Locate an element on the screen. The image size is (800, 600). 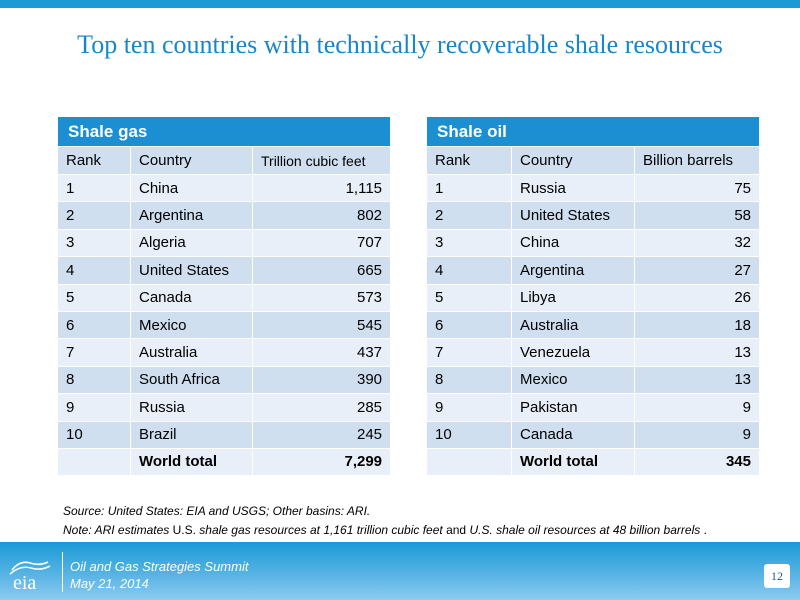
table-row: 4 Argentina 27 is located at coordinates (593, 270).